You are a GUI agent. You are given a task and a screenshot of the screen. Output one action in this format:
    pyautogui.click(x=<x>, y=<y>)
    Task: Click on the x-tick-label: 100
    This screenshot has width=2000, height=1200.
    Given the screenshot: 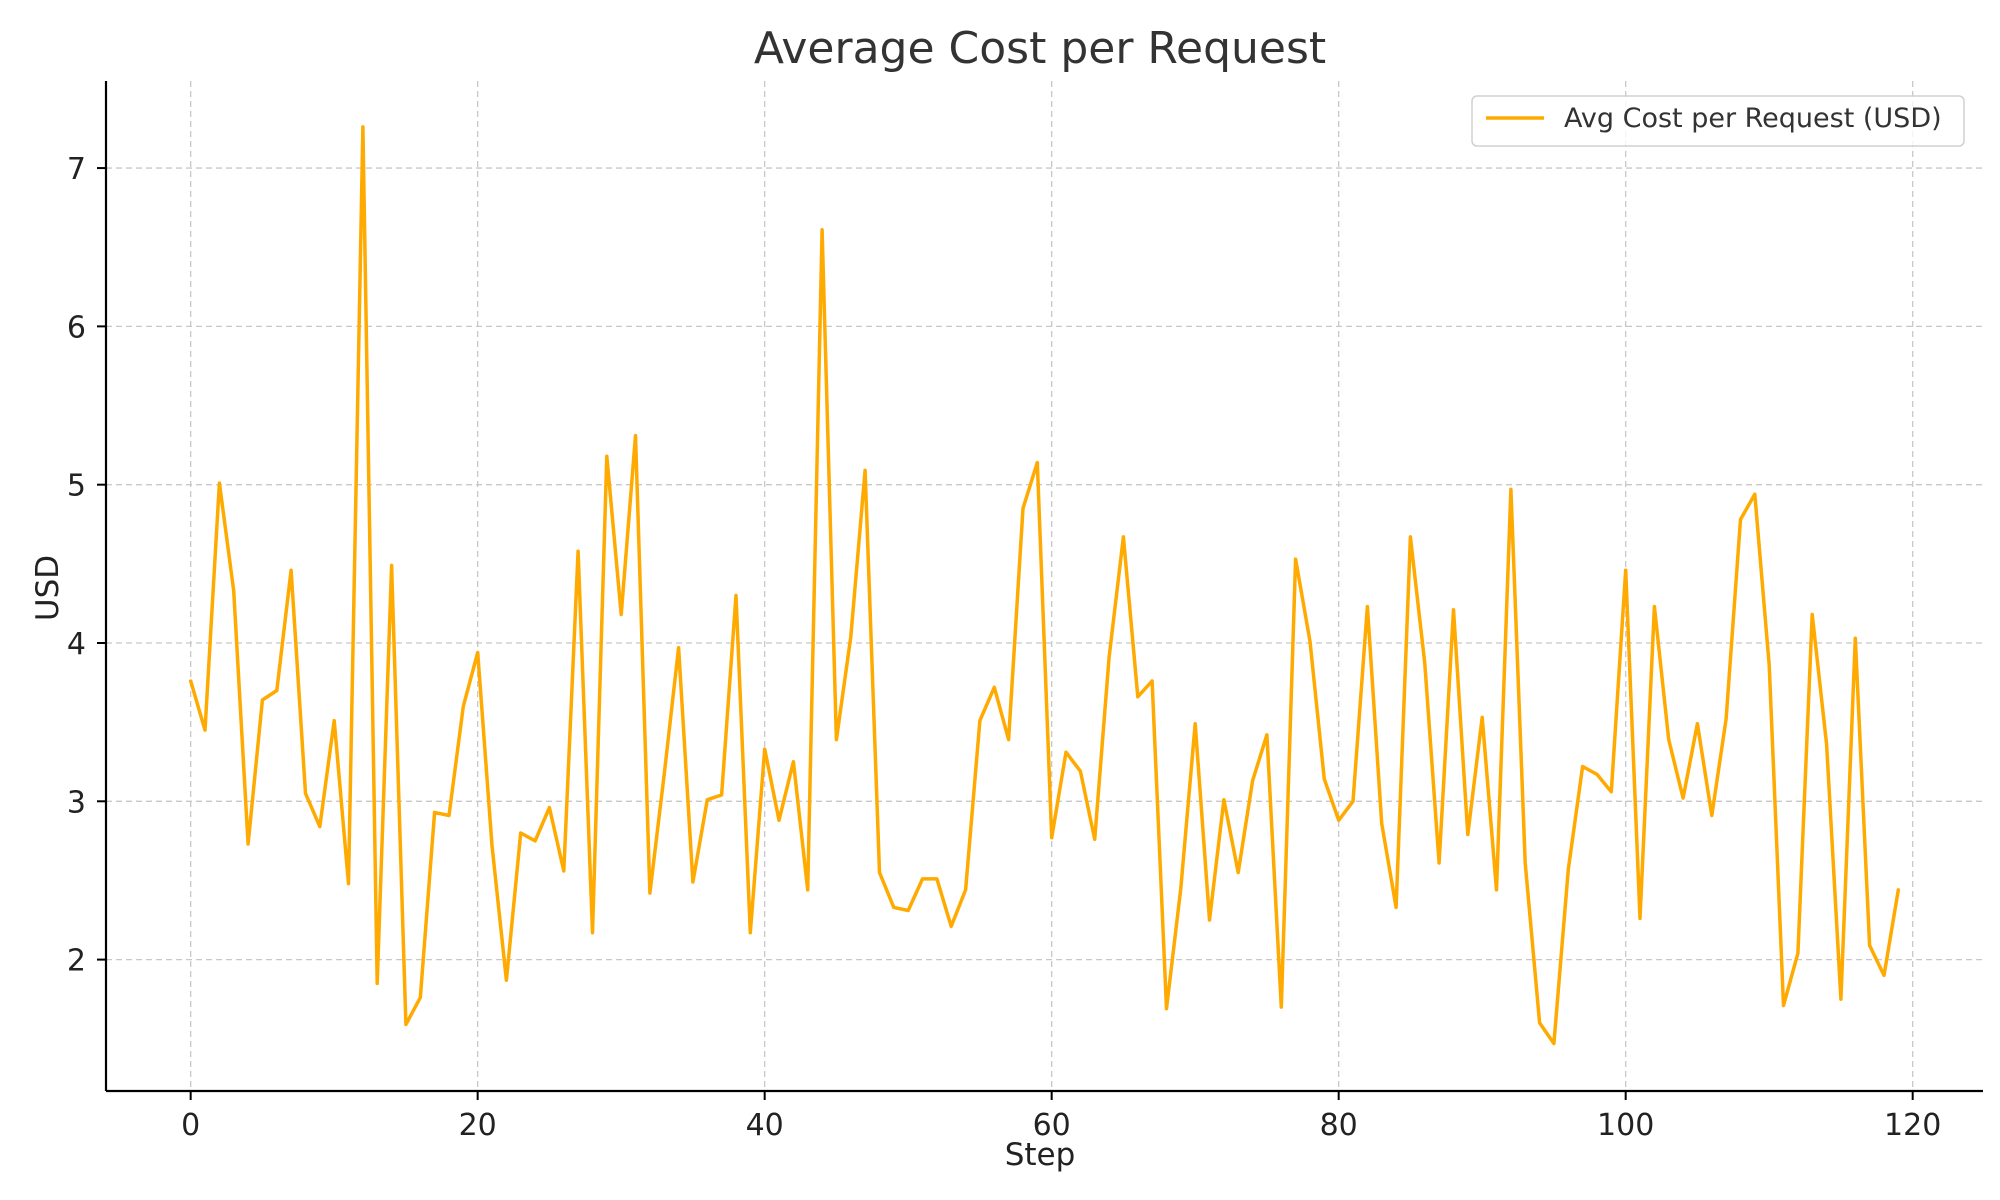 What is the action you would take?
    pyautogui.click(x=1625, y=1125)
    